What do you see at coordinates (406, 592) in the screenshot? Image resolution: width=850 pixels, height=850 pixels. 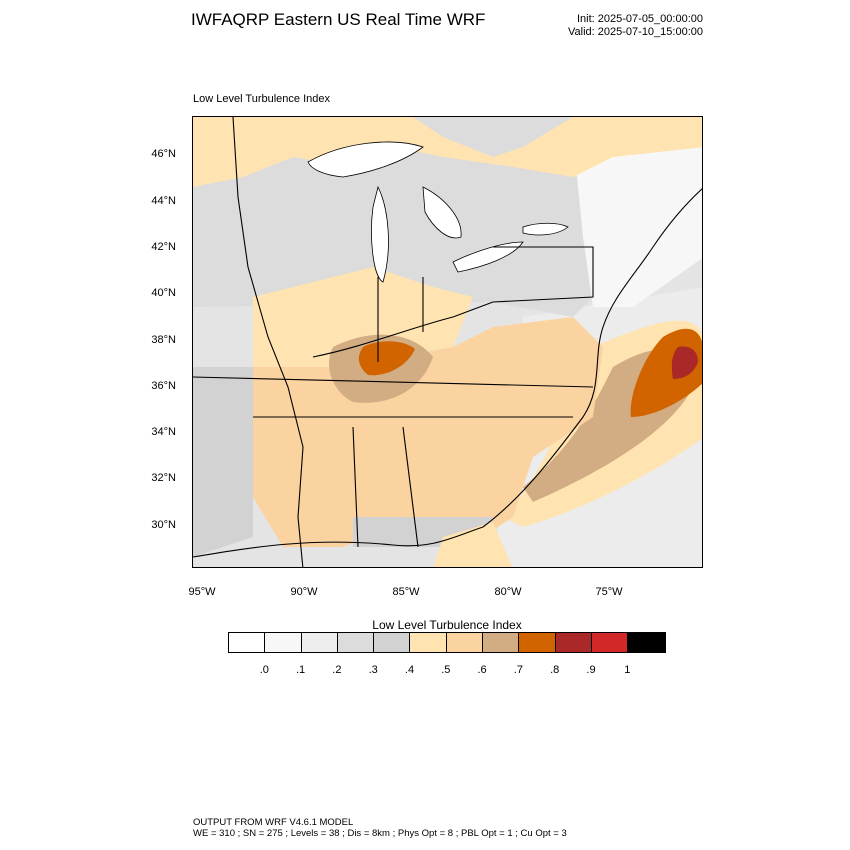 I see `lon-tick-label: 85°W` at bounding box center [406, 592].